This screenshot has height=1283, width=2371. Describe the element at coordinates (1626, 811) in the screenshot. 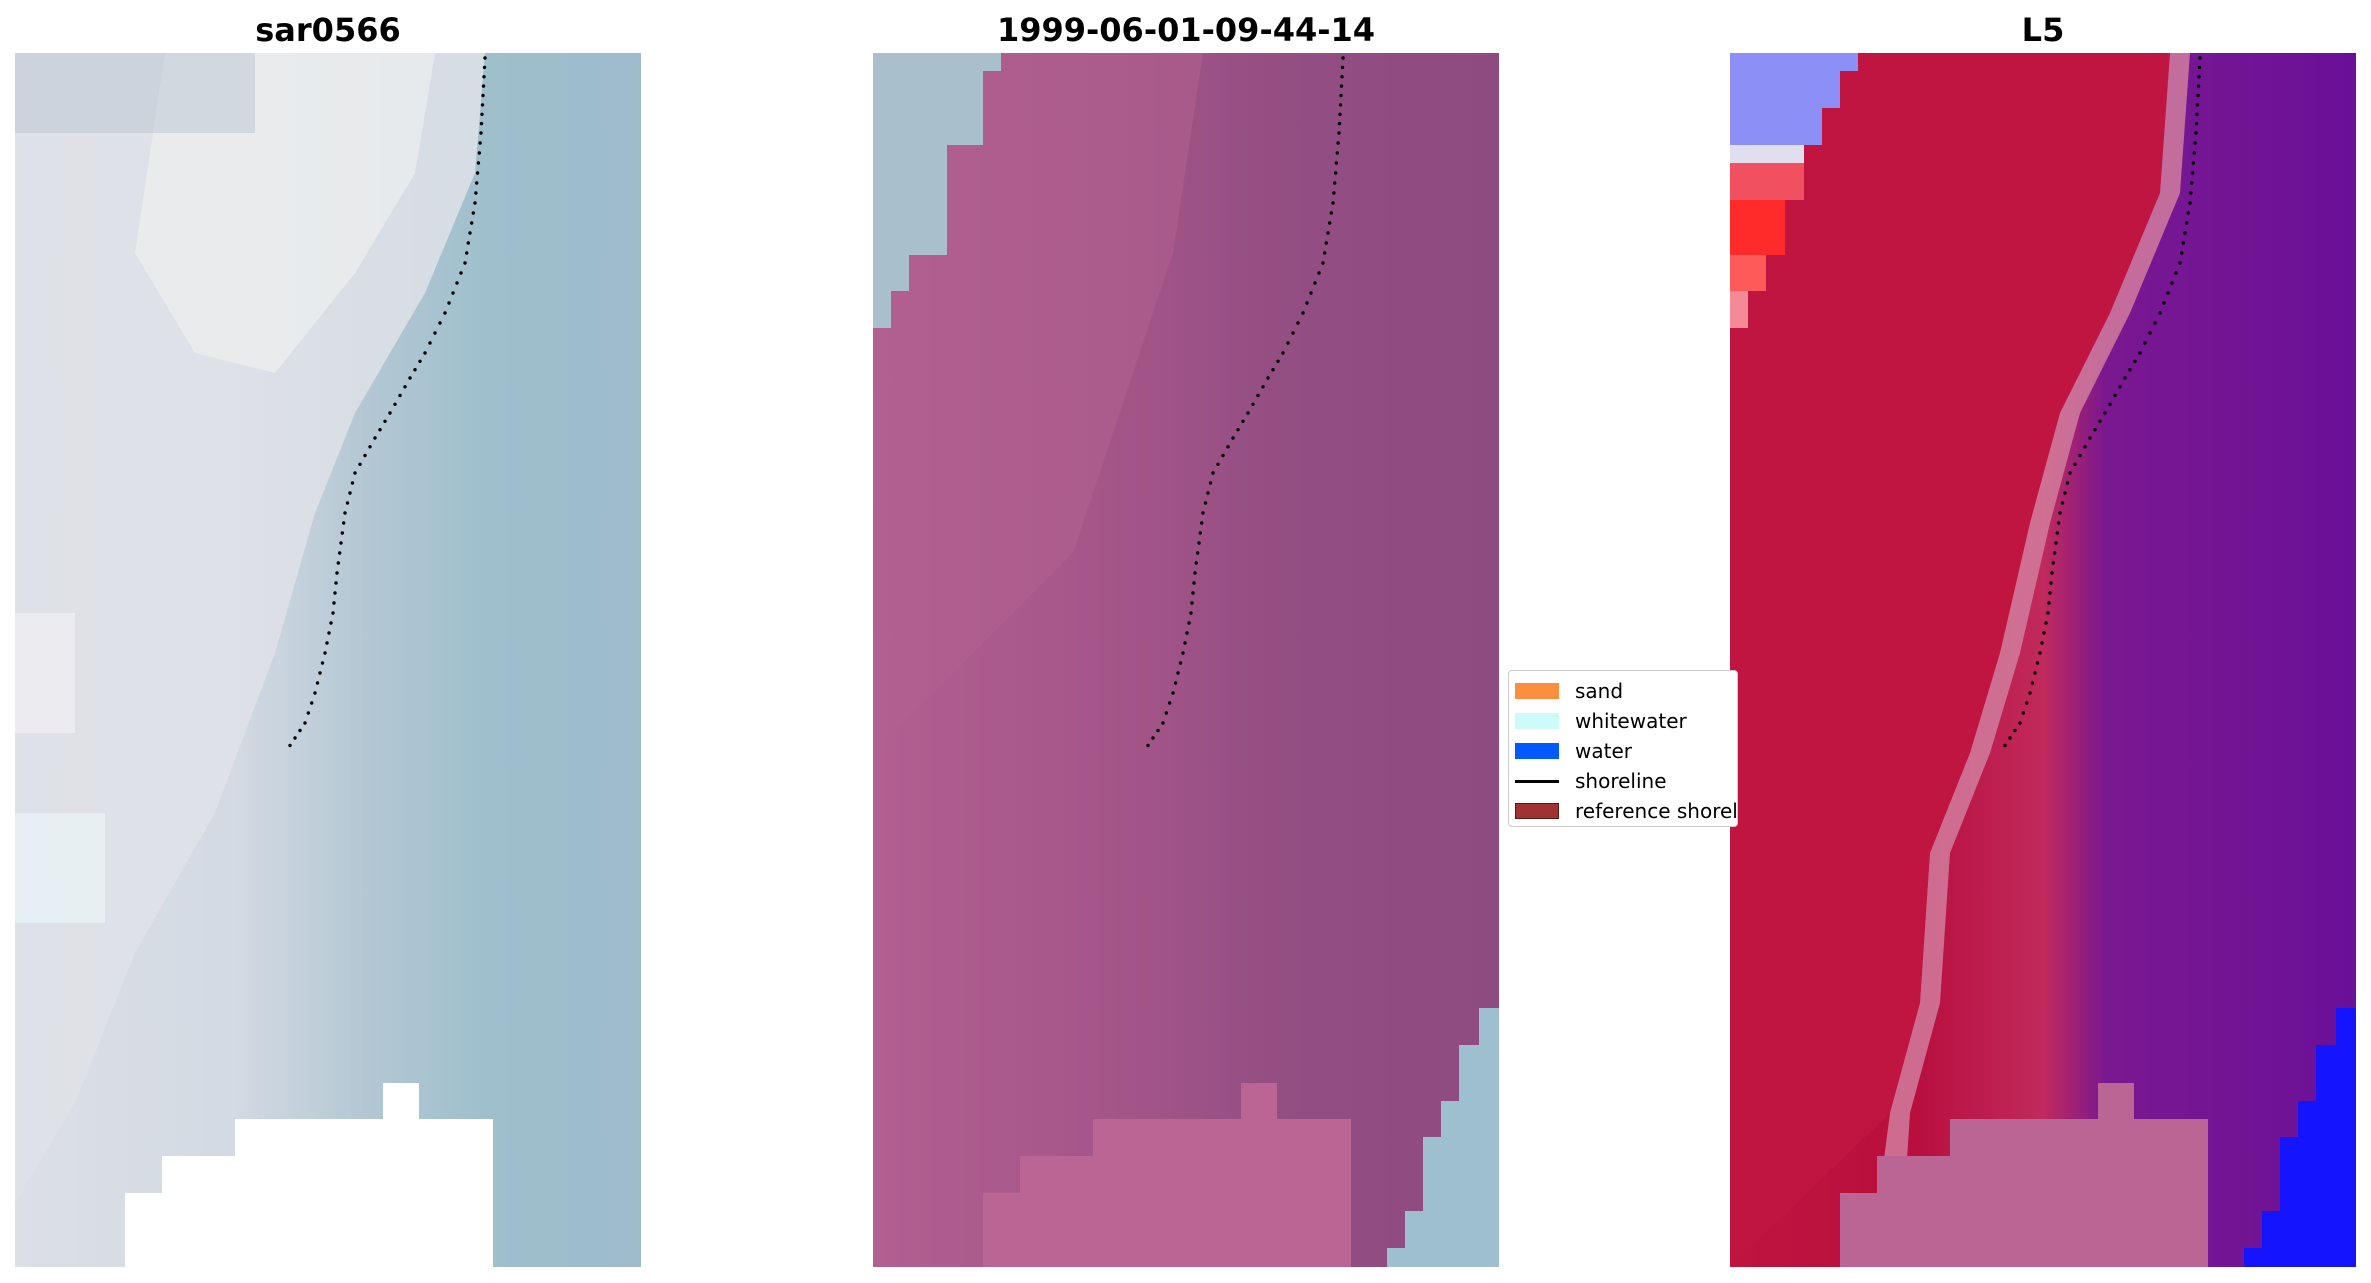

I see `legend-item-reference-shoreline: reference shoreline` at that location.